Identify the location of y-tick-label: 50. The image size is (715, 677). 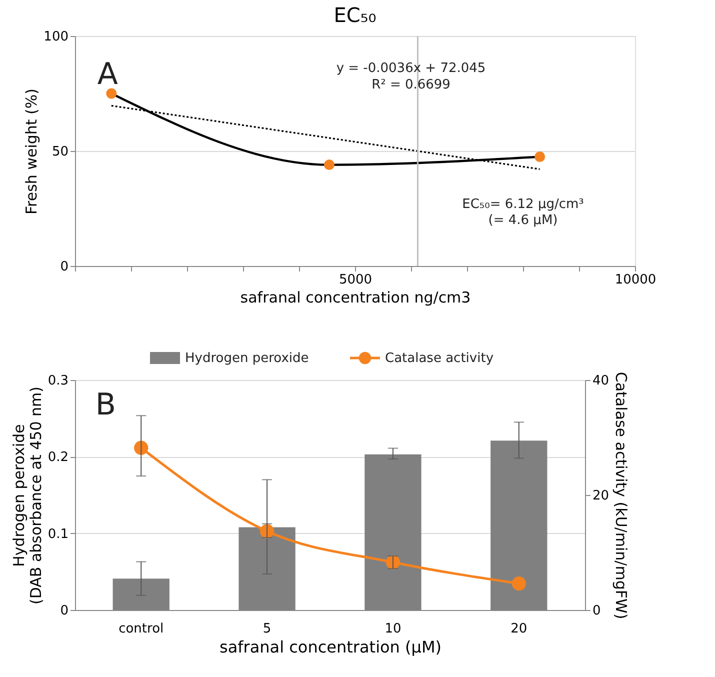
(60, 152).